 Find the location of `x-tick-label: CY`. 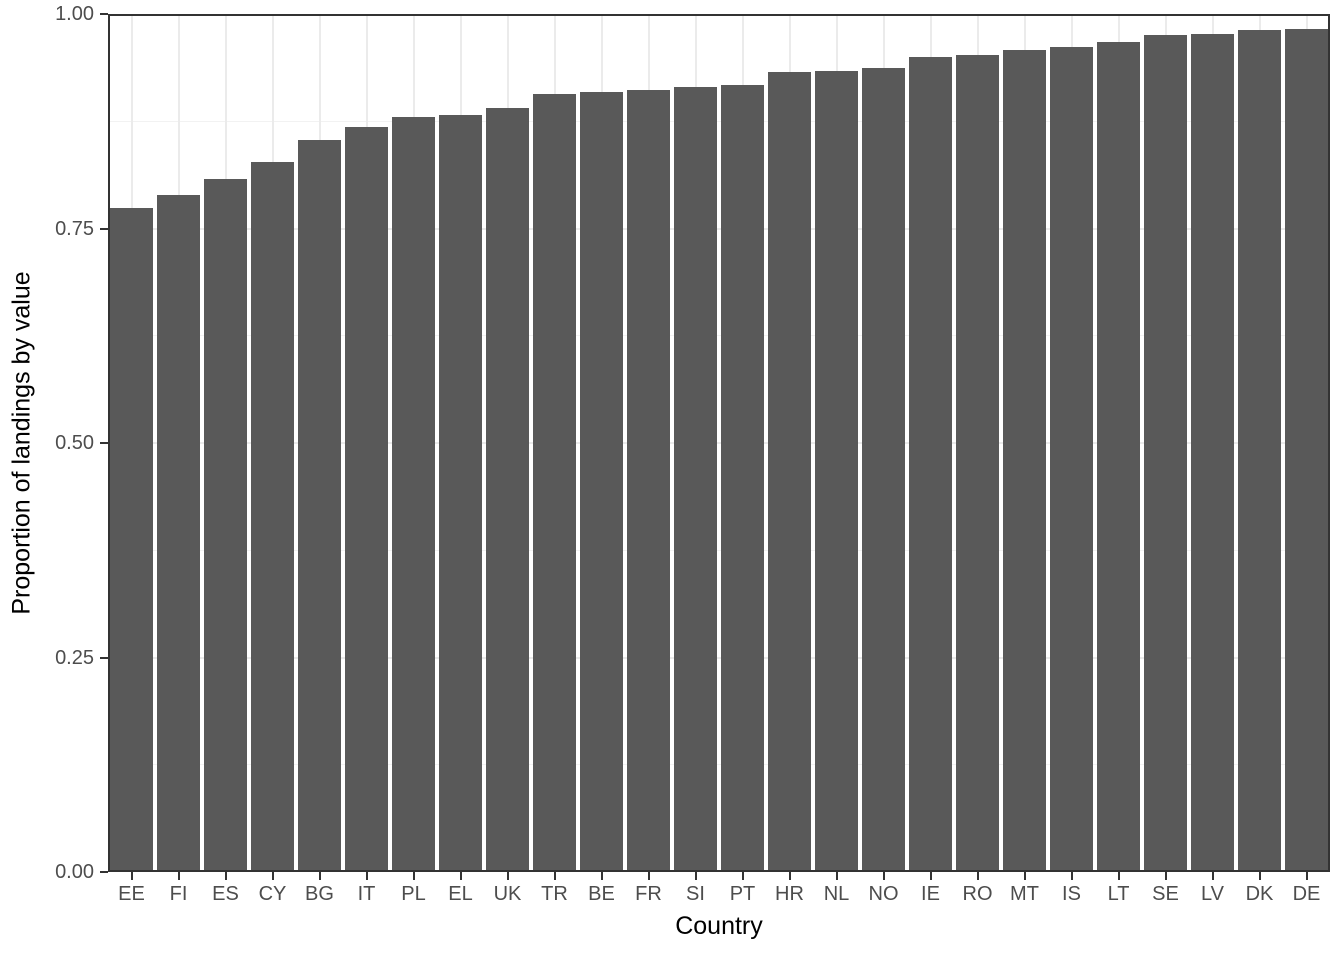

x-tick-label: CY is located at coordinates (272, 894).